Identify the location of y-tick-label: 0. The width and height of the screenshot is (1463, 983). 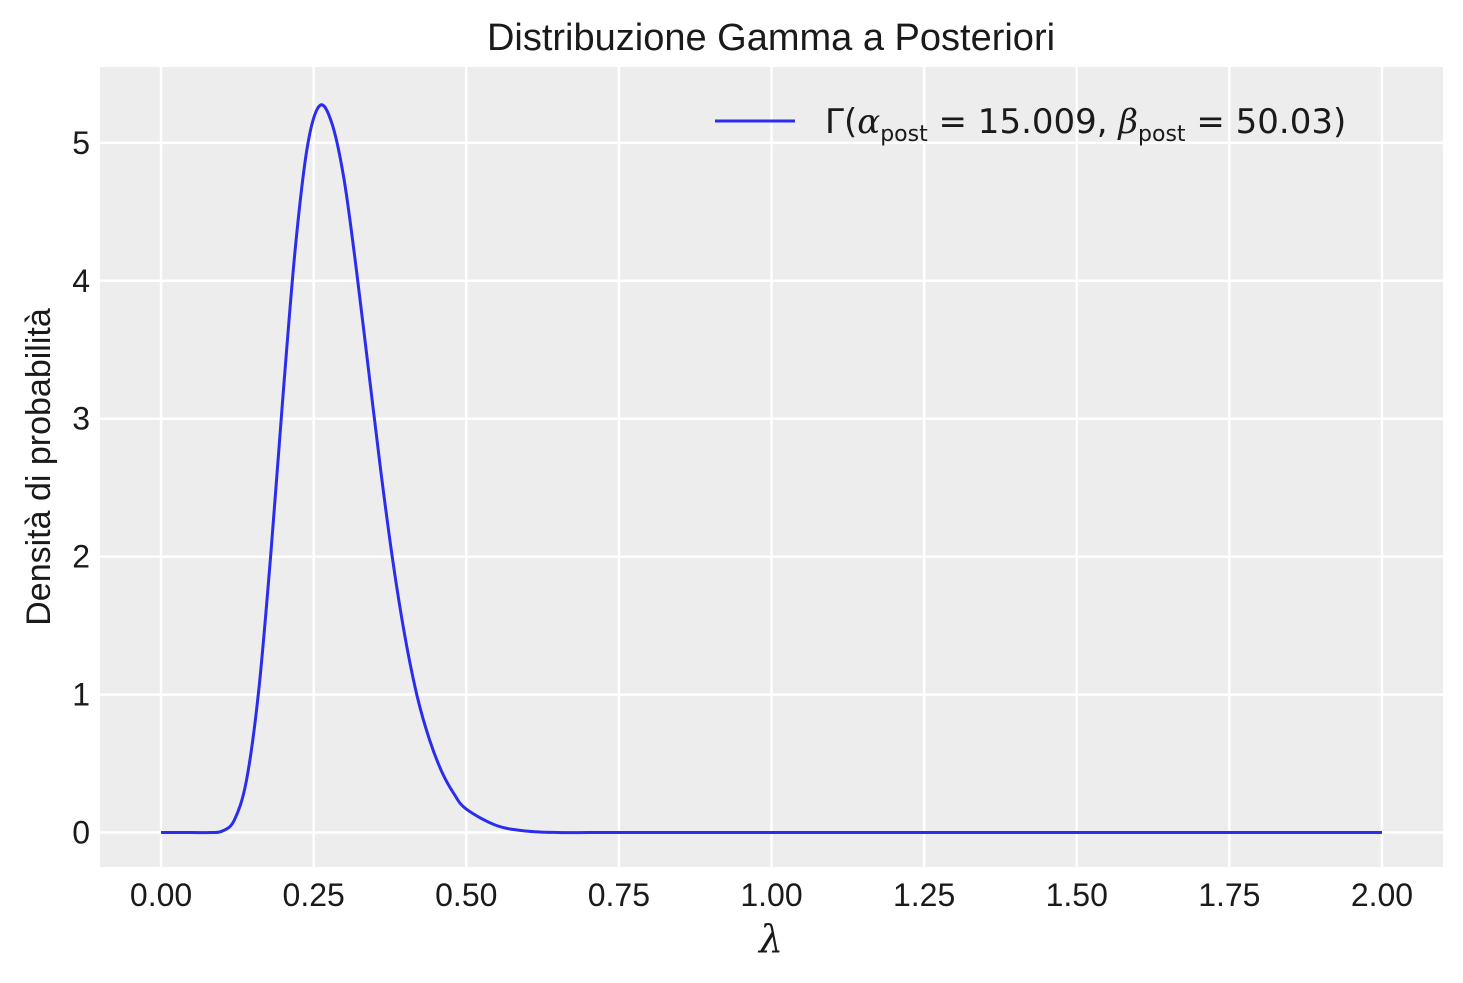
(81, 833).